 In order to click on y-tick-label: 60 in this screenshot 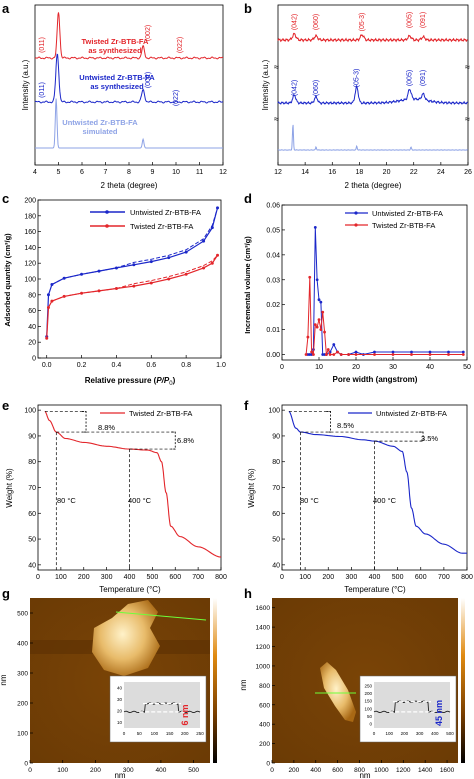, I will do `click(276, 514)`.